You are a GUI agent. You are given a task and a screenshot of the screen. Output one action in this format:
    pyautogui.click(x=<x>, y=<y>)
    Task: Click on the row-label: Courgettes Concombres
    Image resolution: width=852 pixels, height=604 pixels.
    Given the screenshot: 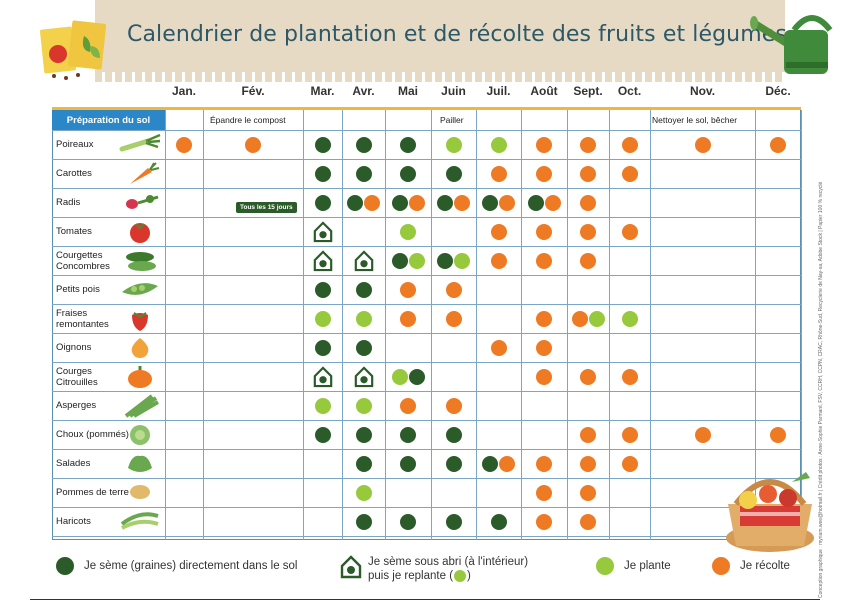 What is the action you would take?
    pyautogui.click(x=83, y=260)
    